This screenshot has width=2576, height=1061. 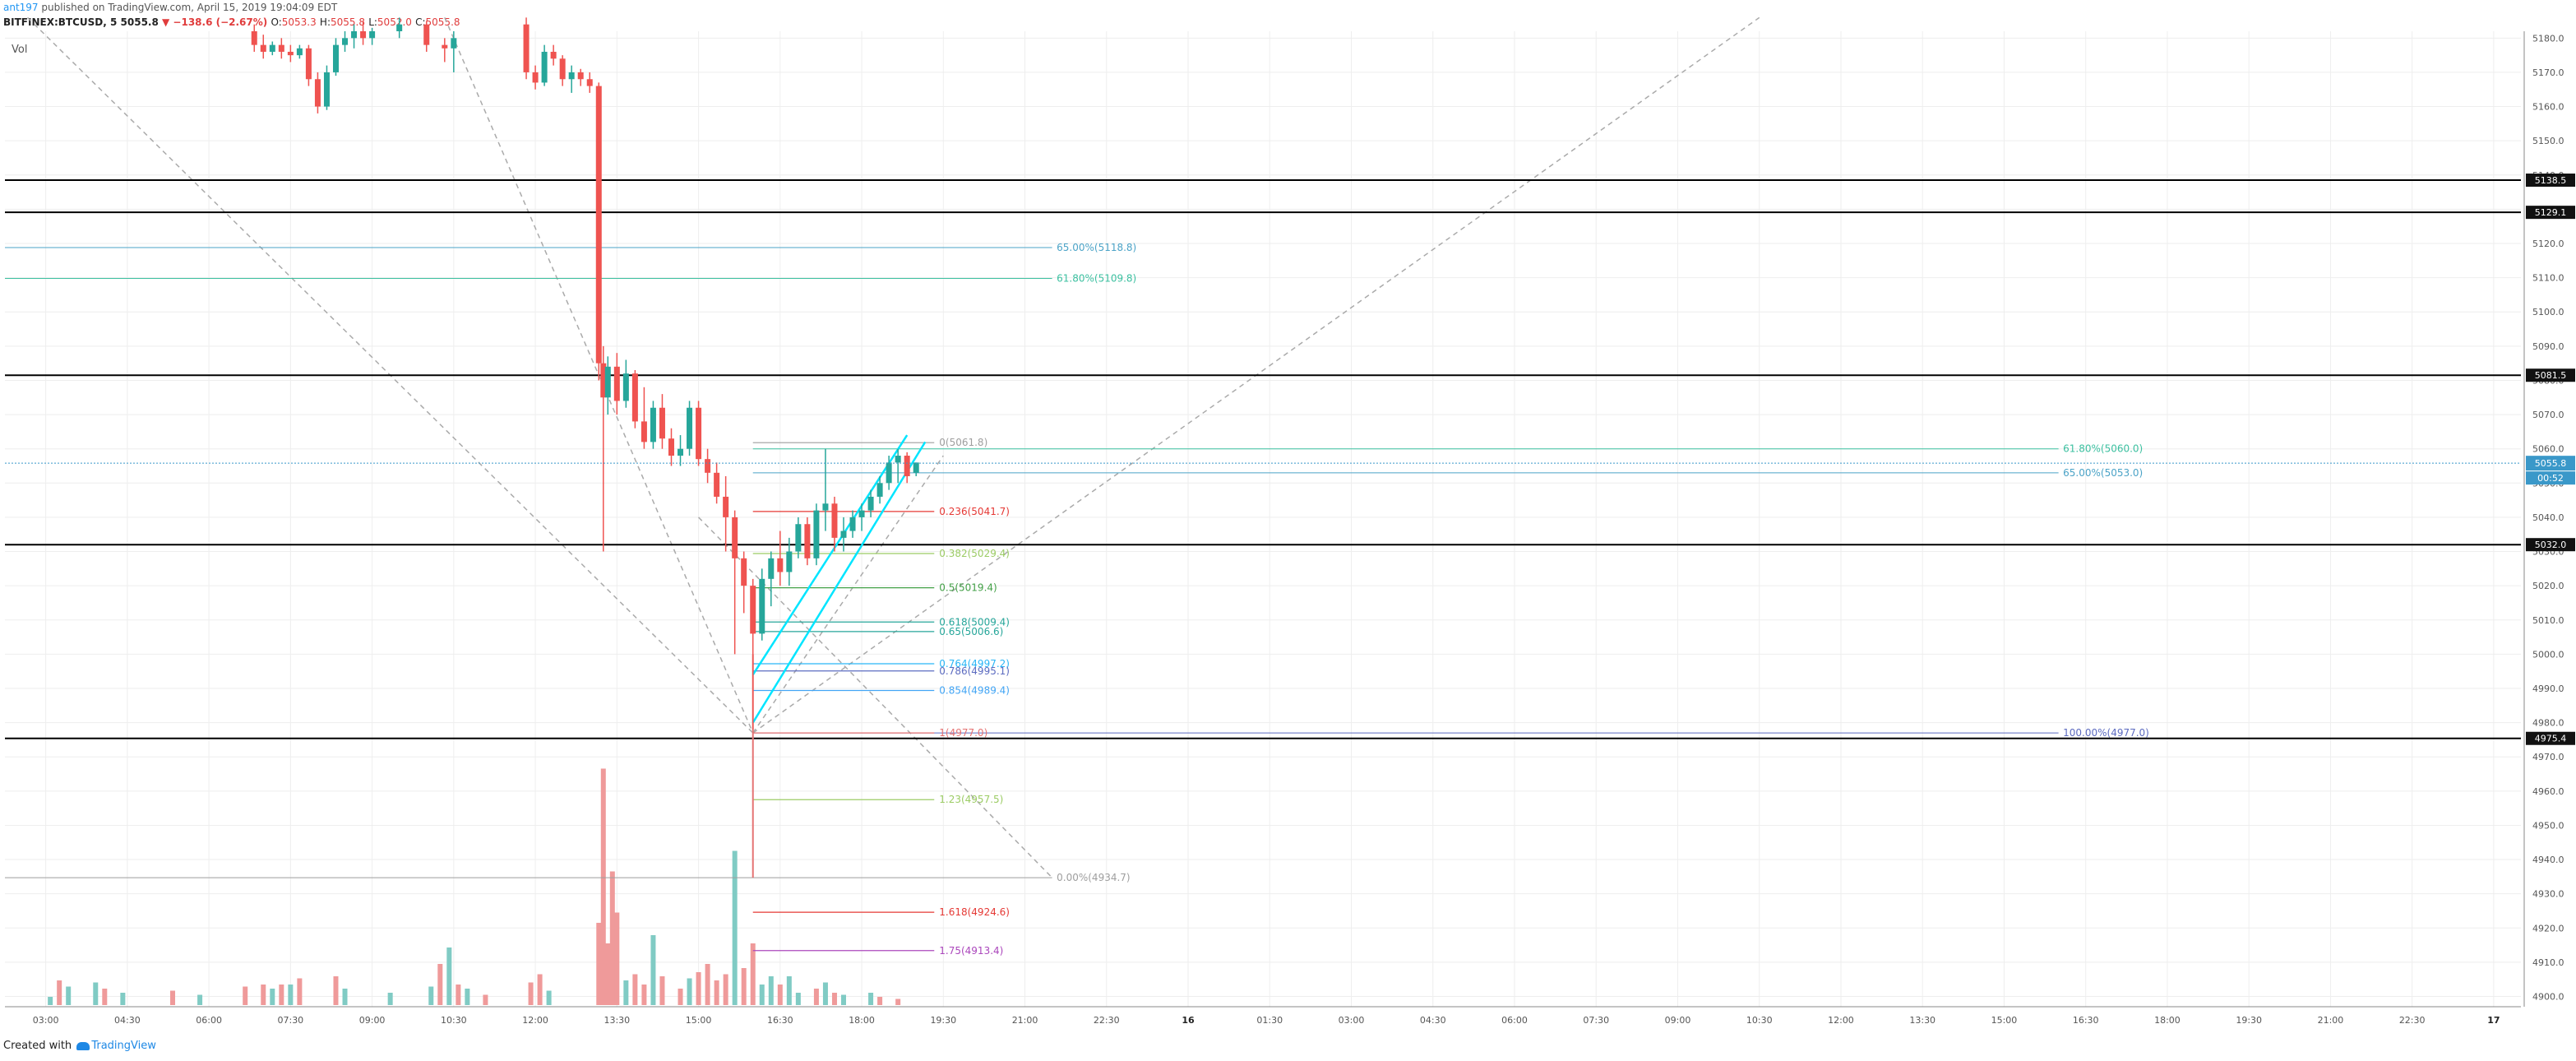 What do you see at coordinates (2550, 479) in the screenshot?
I see `countdown-label: 00:52` at bounding box center [2550, 479].